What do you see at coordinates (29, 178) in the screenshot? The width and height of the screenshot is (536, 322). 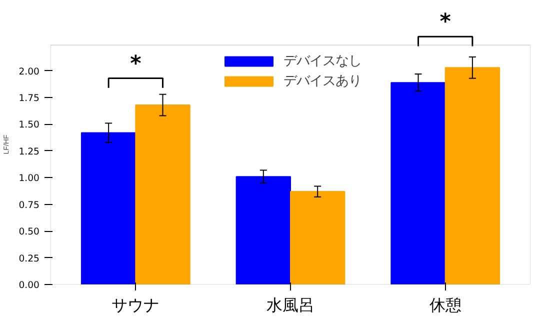 I see `y-tick-label: 1.00` at bounding box center [29, 178].